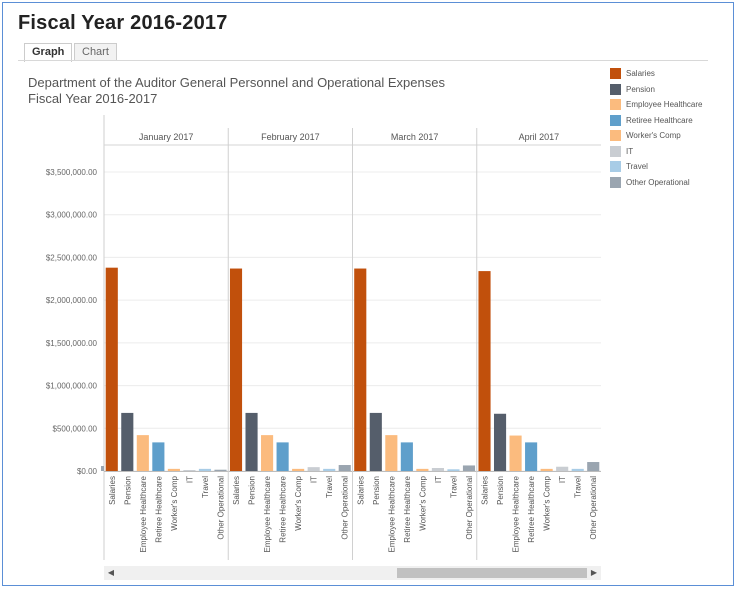 The height and width of the screenshot is (589, 738). I want to click on y-tick-label: $500,000.00, so click(75, 428).